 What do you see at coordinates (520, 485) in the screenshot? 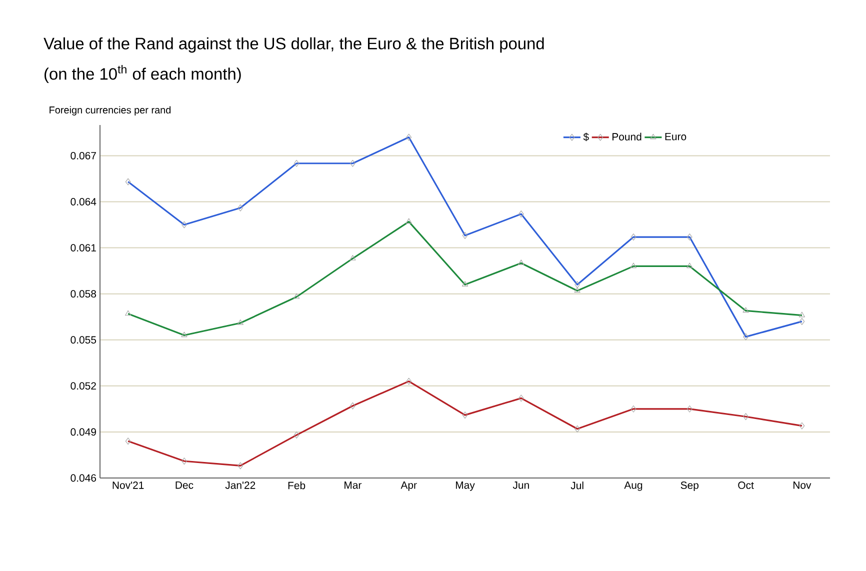
I see `x-tick-label: Jun` at bounding box center [520, 485].